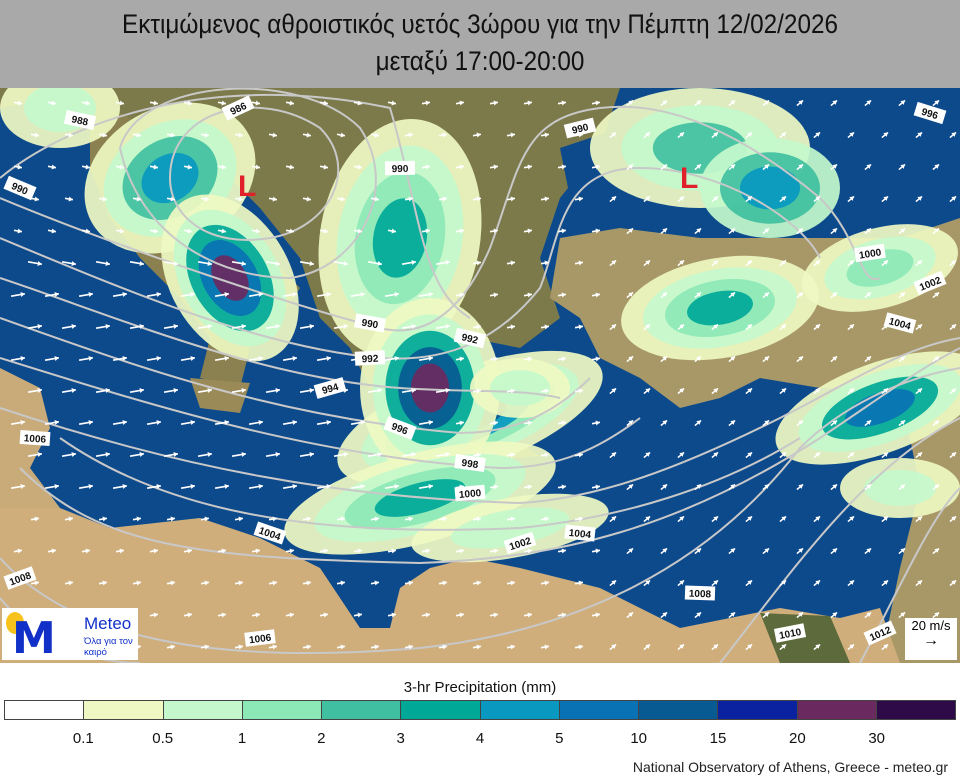  What do you see at coordinates (468, 182) in the screenshot?
I see `low-pressure-markers: L L` at bounding box center [468, 182].